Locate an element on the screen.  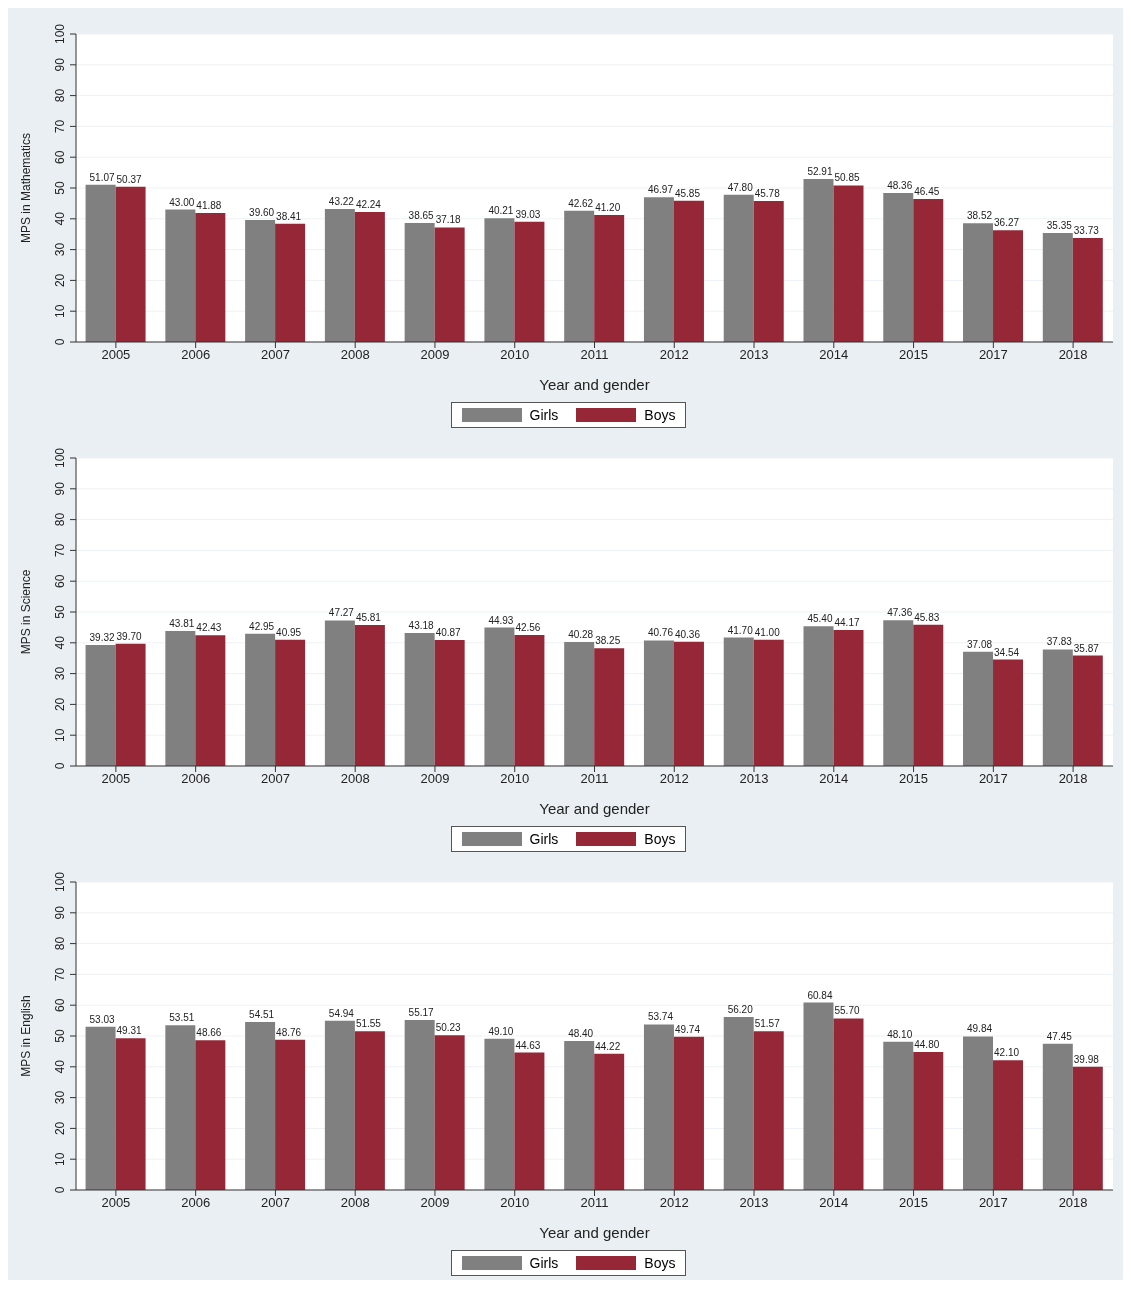
data-label: 49.10 is located at coordinates (501, 1031).